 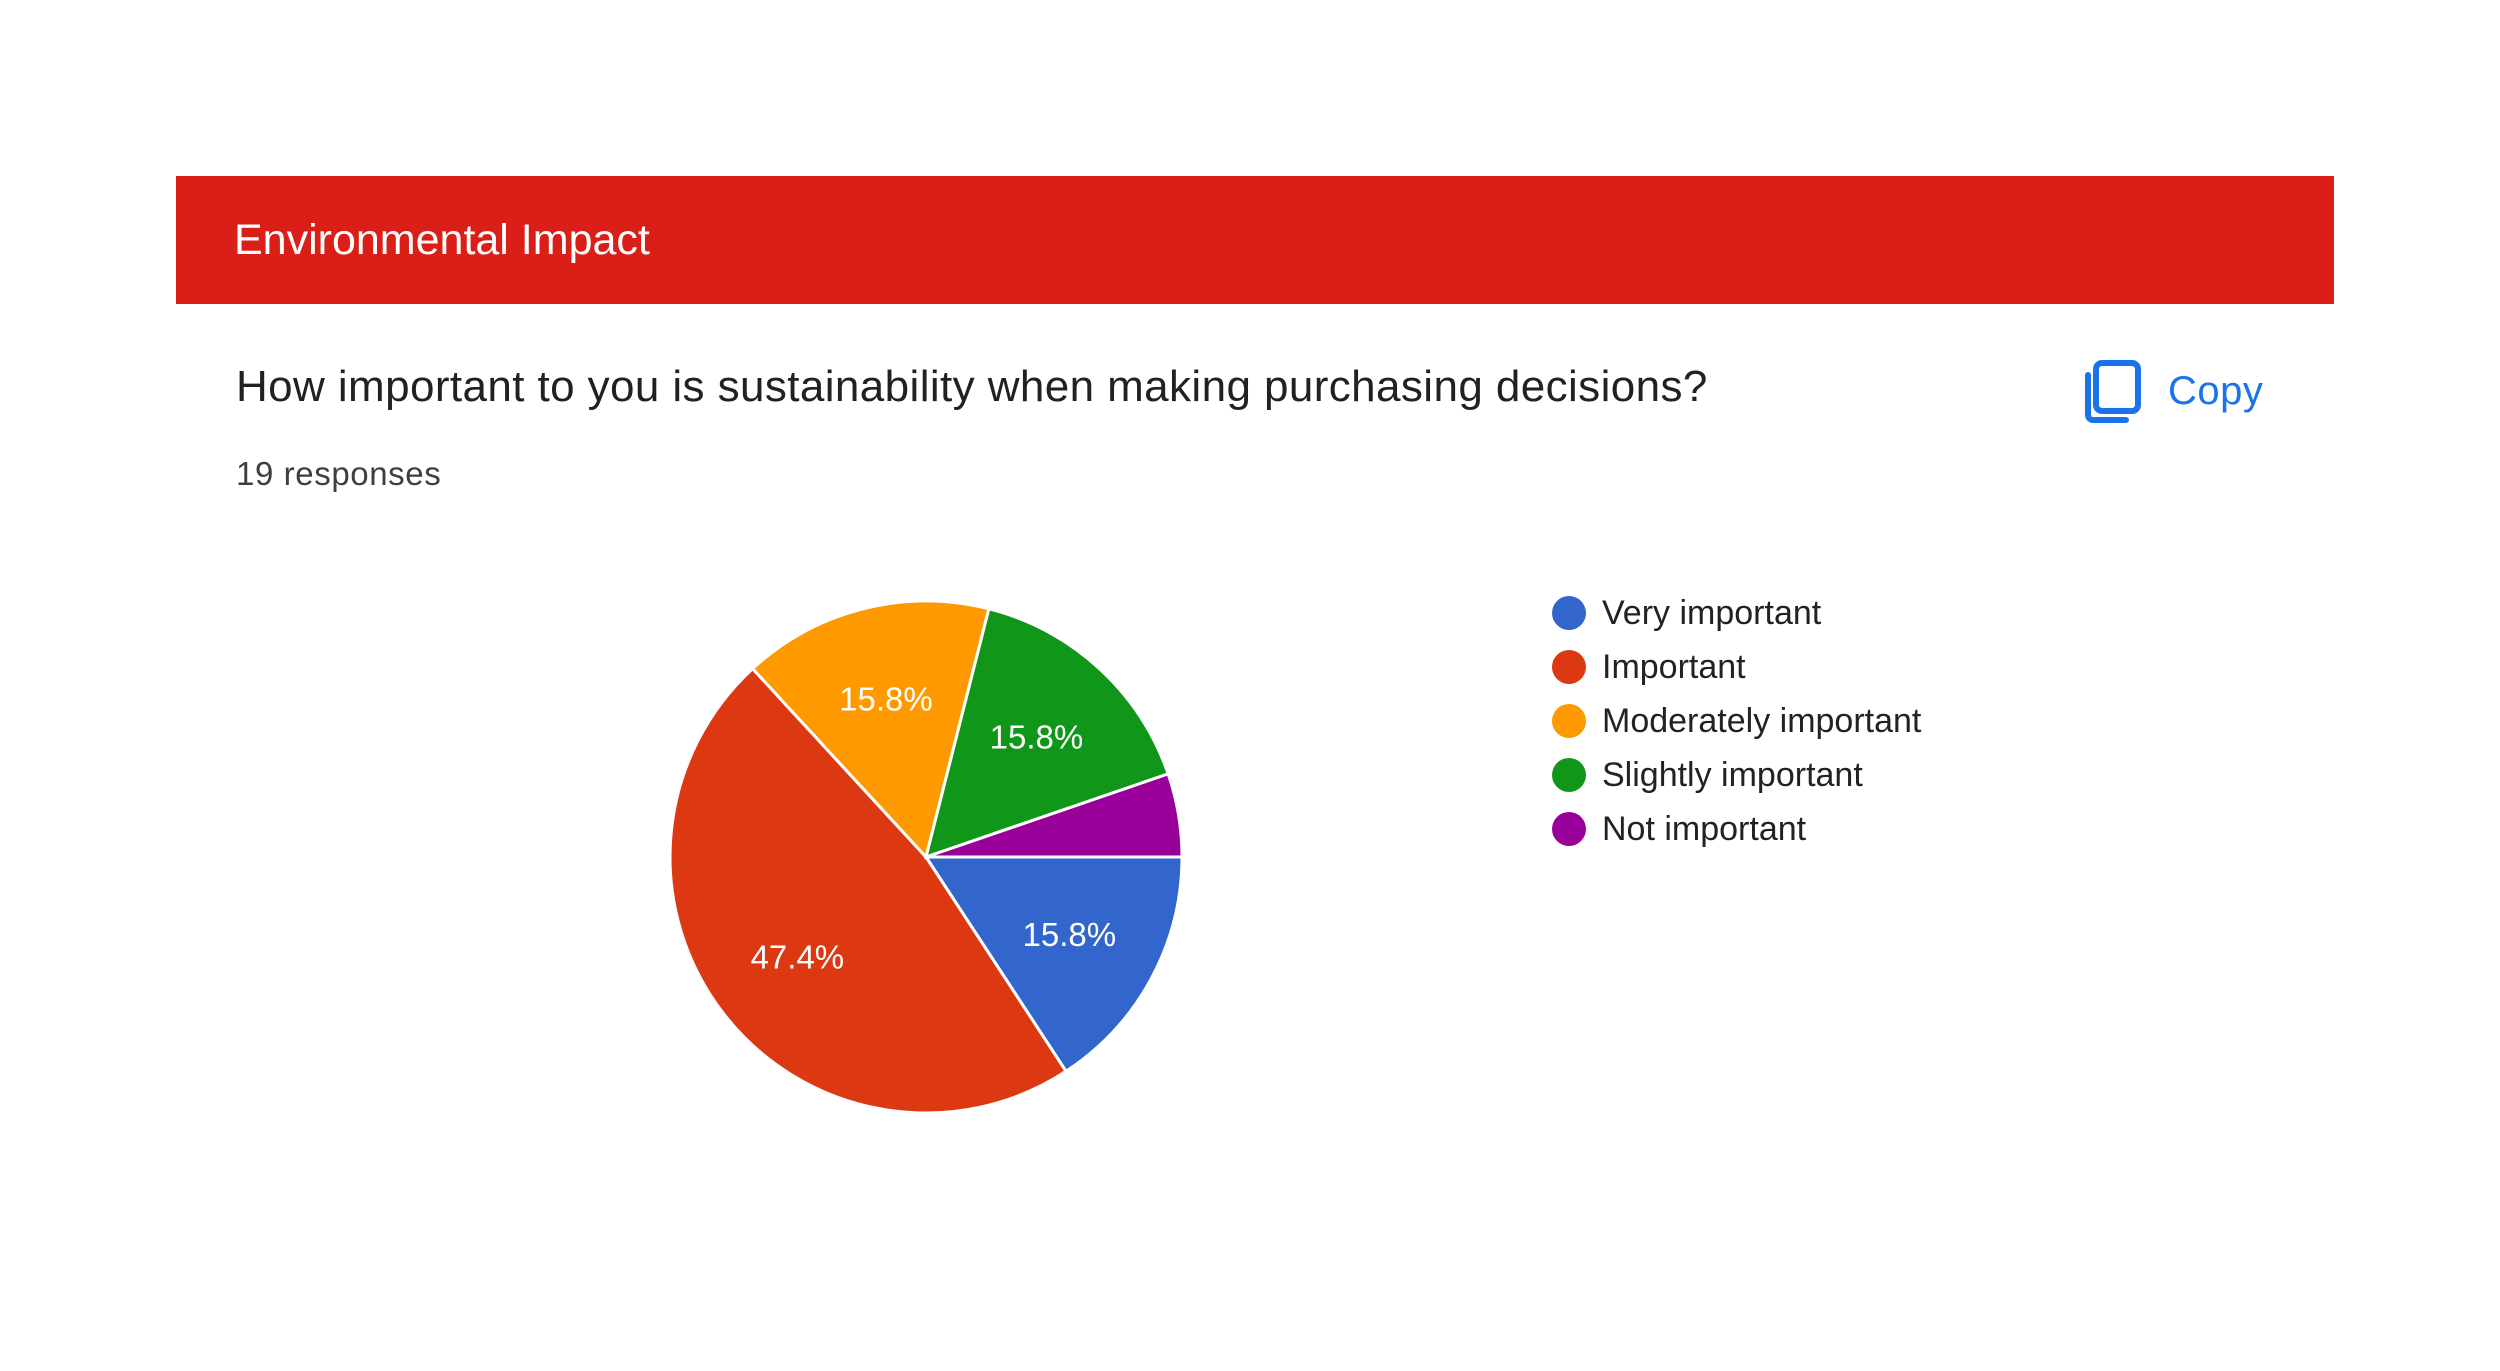 What do you see at coordinates (1712, 612) in the screenshot?
I see `legend-label: Very important` at bounding box center [1712, 612].